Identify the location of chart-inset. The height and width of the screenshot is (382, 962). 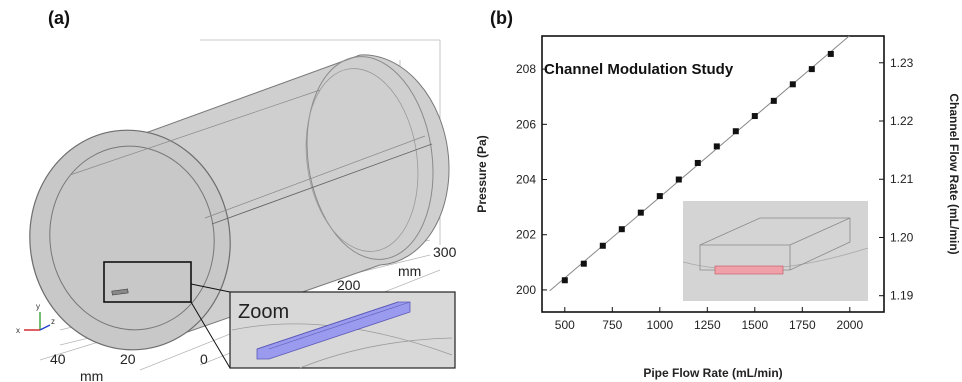
(775, 251).